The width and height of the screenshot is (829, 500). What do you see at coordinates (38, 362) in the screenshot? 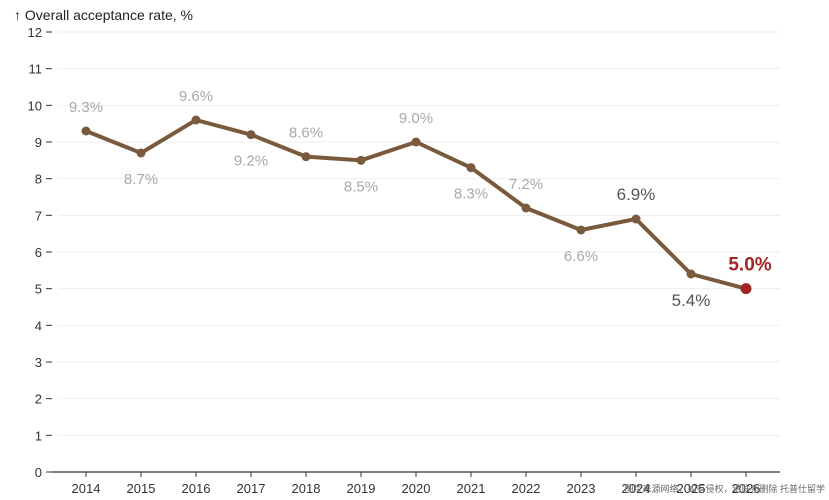
I see `y-tick-label: 3` at bounding box center [38, 362].